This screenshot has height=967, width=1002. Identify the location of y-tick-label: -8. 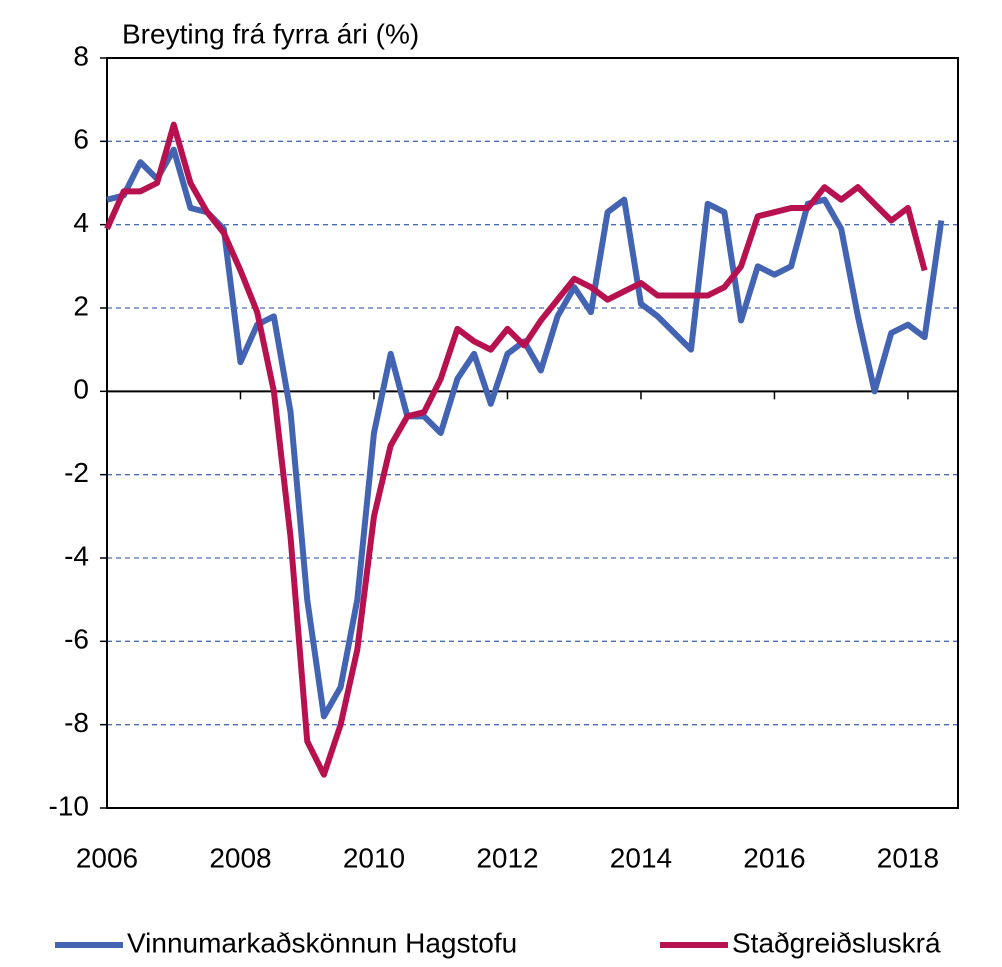
(76, 722).